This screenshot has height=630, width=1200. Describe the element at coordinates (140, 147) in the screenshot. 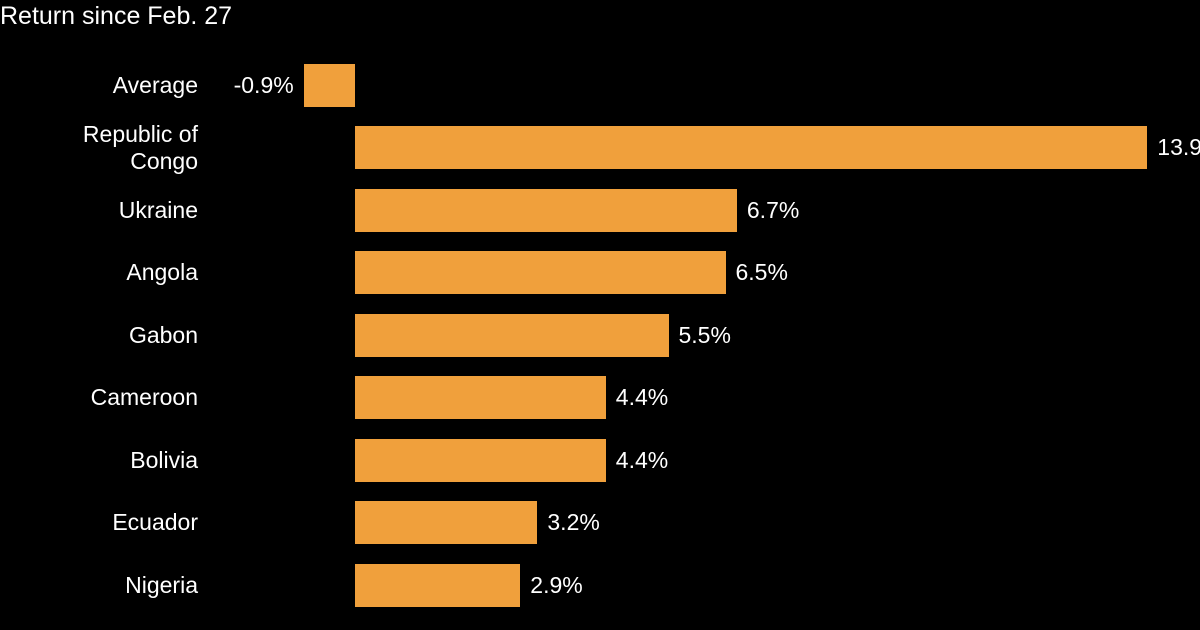

I see `category-label: Republic of Congo` at that location.